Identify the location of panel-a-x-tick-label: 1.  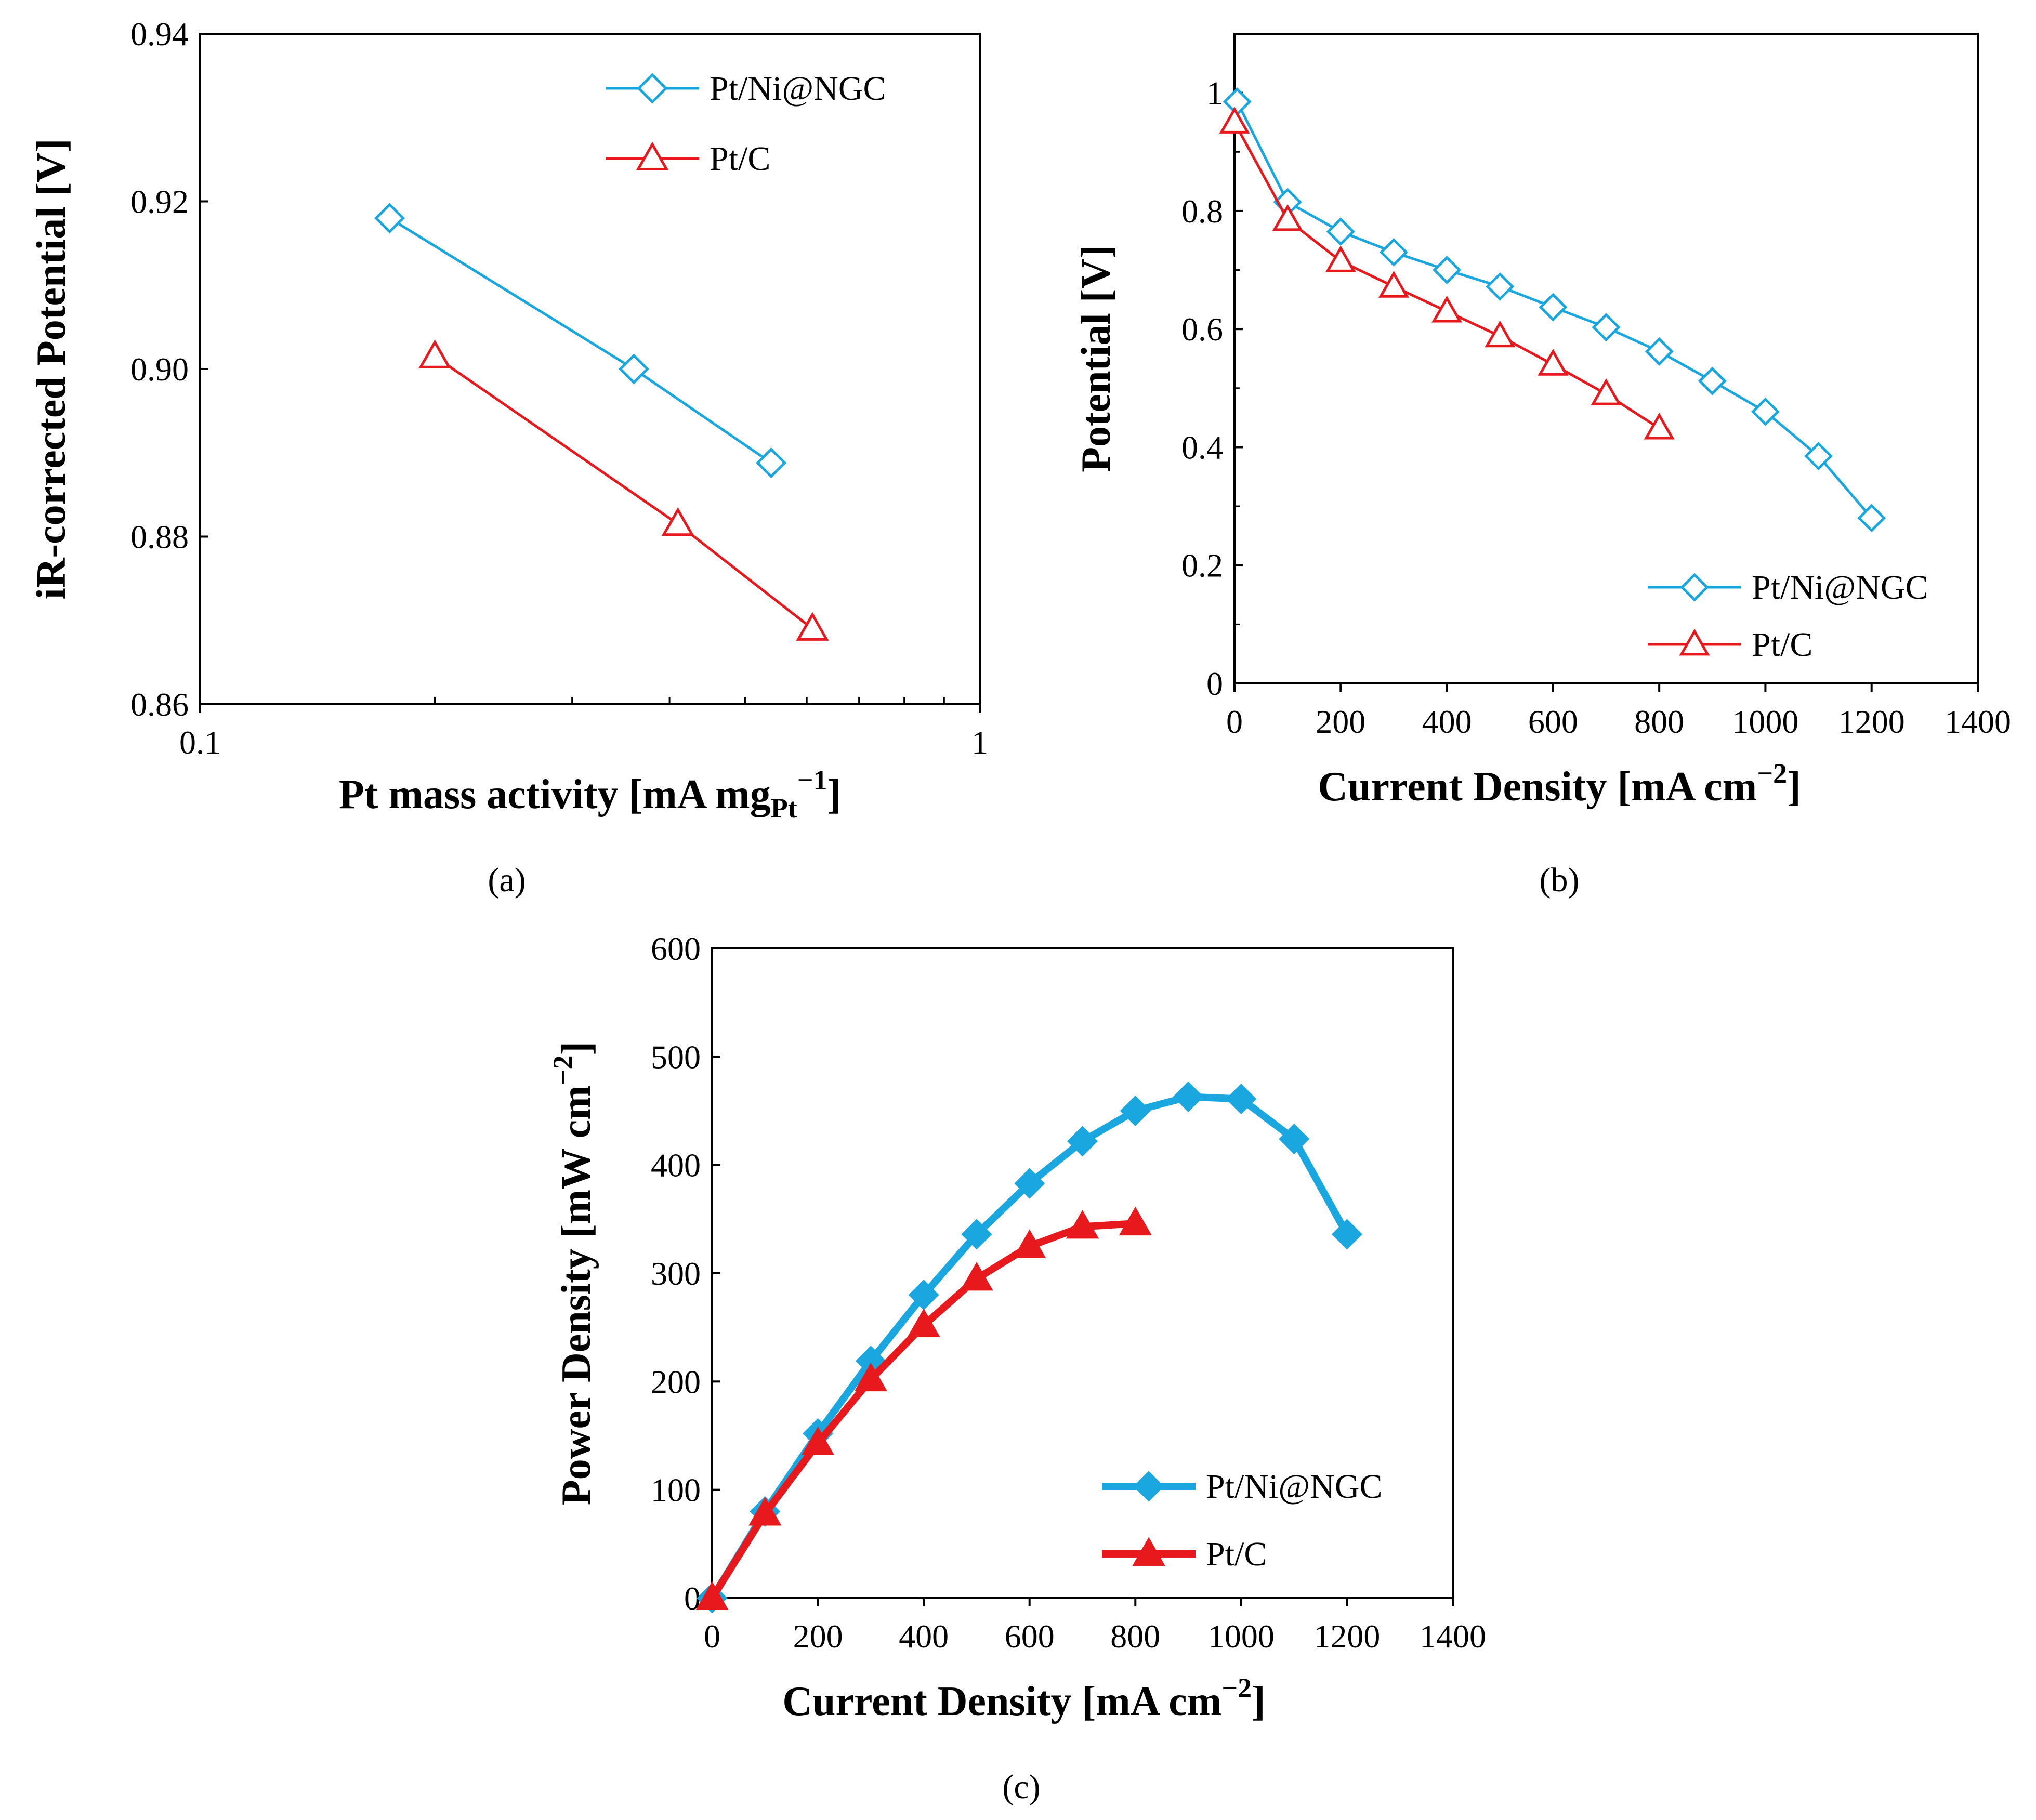
(979, 742).